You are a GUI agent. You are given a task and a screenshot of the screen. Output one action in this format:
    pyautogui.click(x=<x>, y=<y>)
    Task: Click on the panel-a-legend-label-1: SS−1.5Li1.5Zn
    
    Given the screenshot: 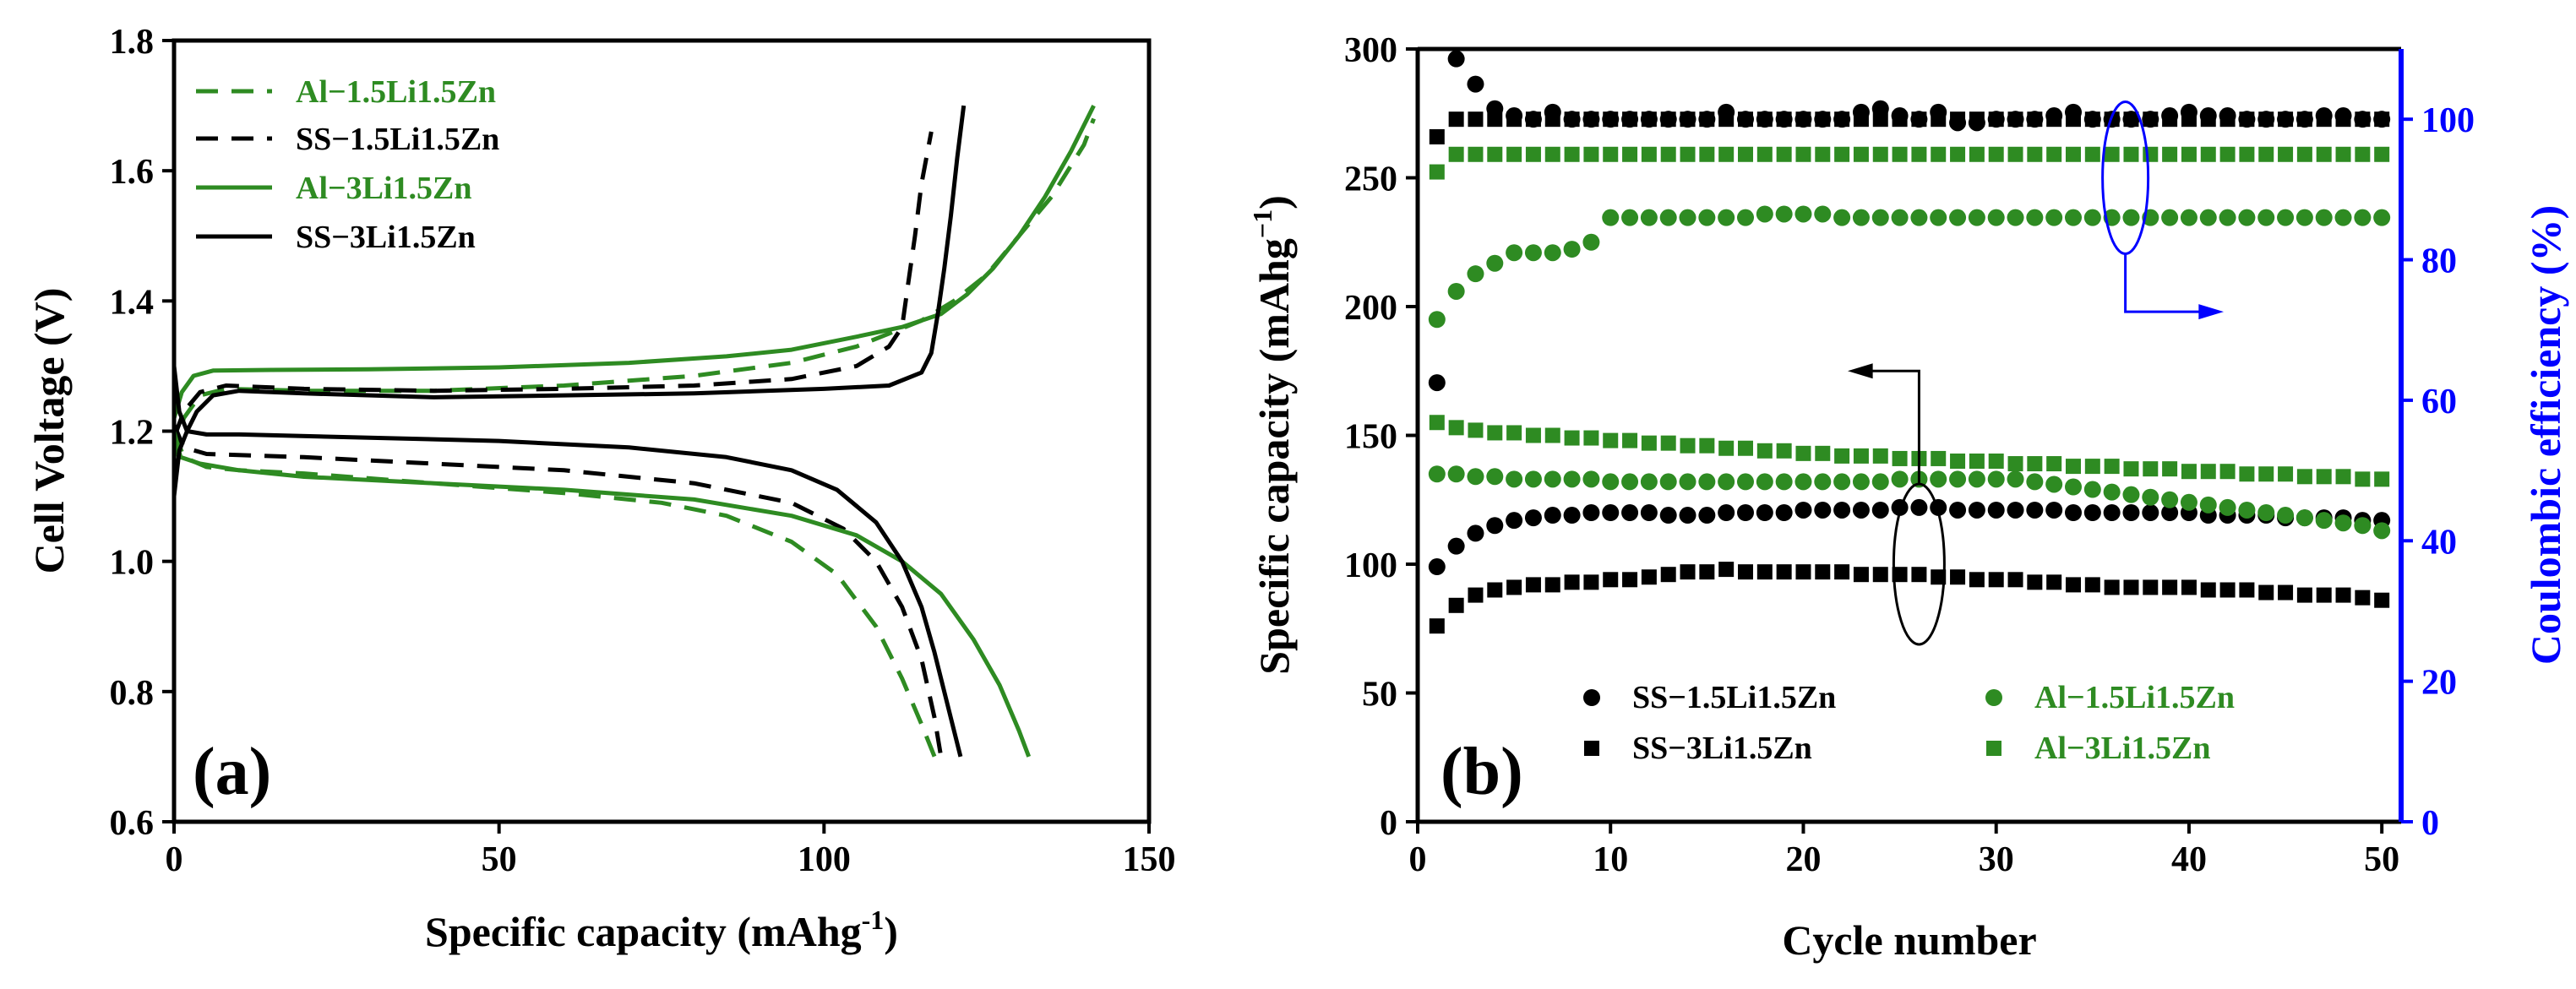 What is the action you would take?
    pyautogui.click(x=397, y=139)
    